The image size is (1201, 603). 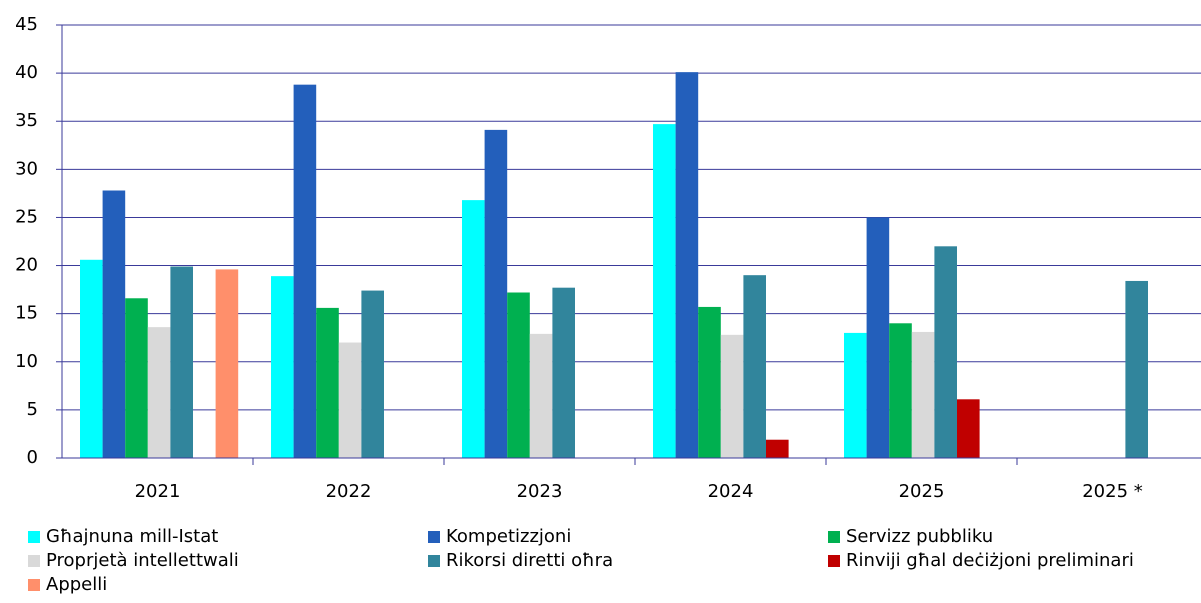 I want to click on legend-label: Rikorsi diretti oħra, so click(x=529, y=560).